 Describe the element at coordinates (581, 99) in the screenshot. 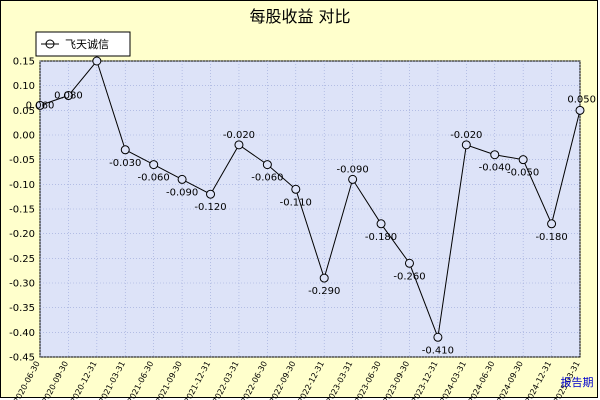

I see `data-label: 0.050` at that location.